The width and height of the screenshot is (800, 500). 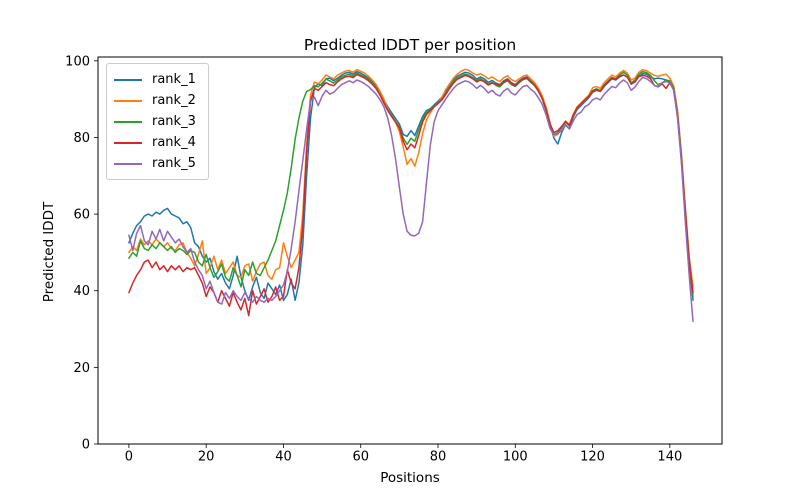 What do you see at coordinates (174, 79) in the screenshot?
I see `legend-label: rank_1` at bounding box center [174, 79].